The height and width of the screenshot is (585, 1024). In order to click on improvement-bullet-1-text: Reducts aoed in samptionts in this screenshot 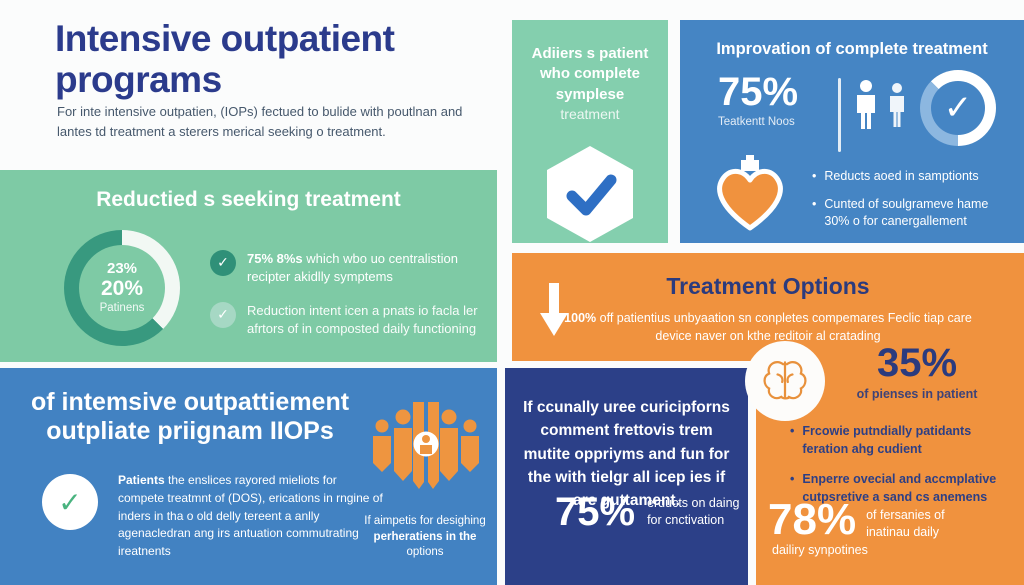, I will do `click(901, 176)`.